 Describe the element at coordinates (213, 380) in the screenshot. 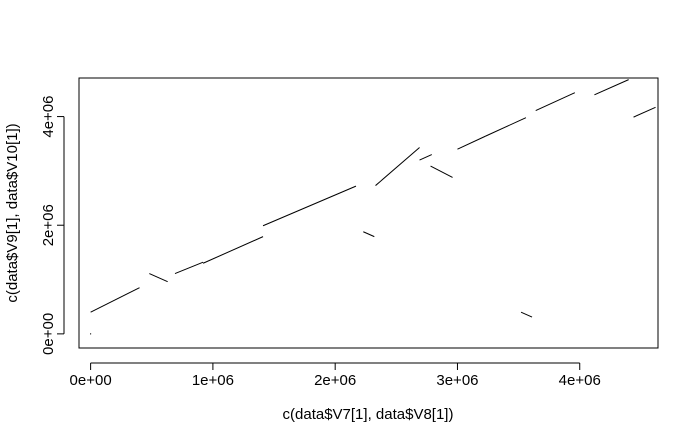

I see `x-tick-label: 1e+06` at that location.